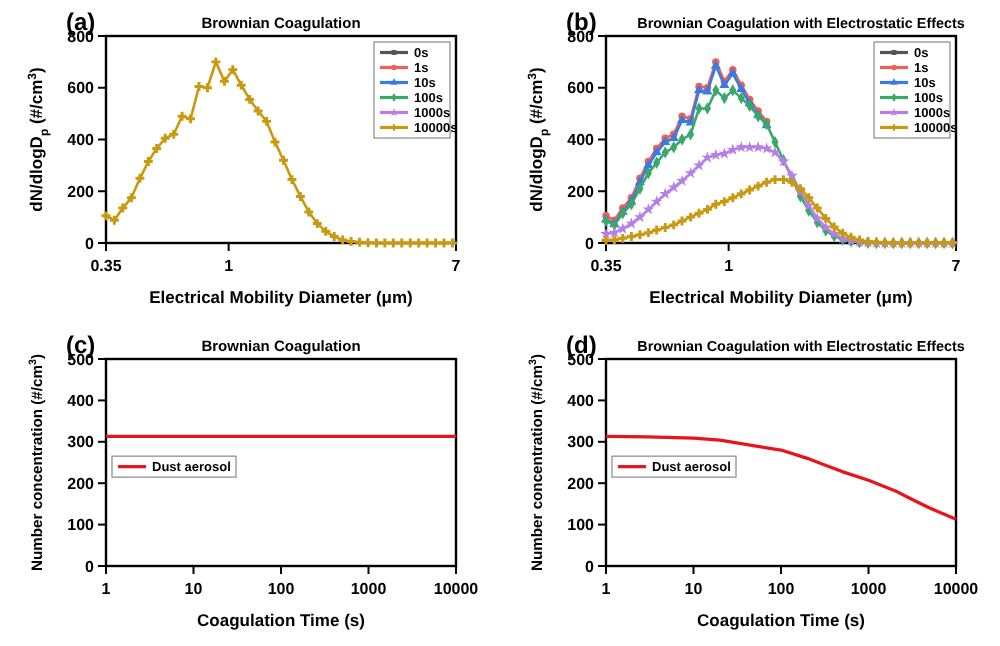  I want to click on x-tick-label: 10000, so click(456, 589).